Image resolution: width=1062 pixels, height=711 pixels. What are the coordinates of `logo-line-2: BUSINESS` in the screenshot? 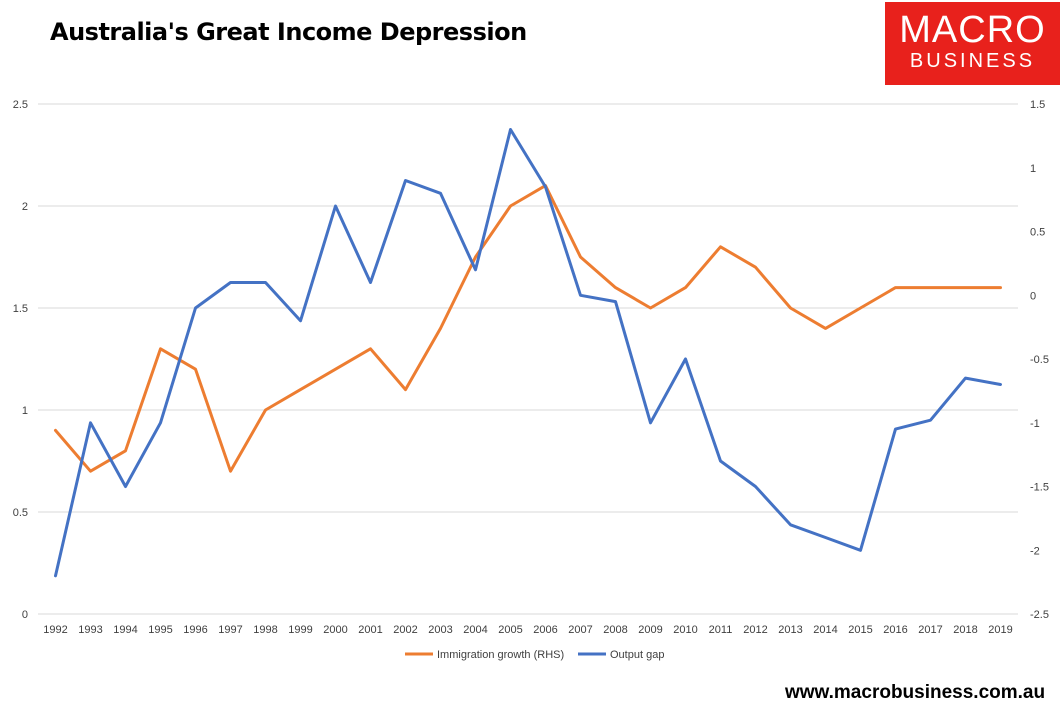 It's located at (972, 61).